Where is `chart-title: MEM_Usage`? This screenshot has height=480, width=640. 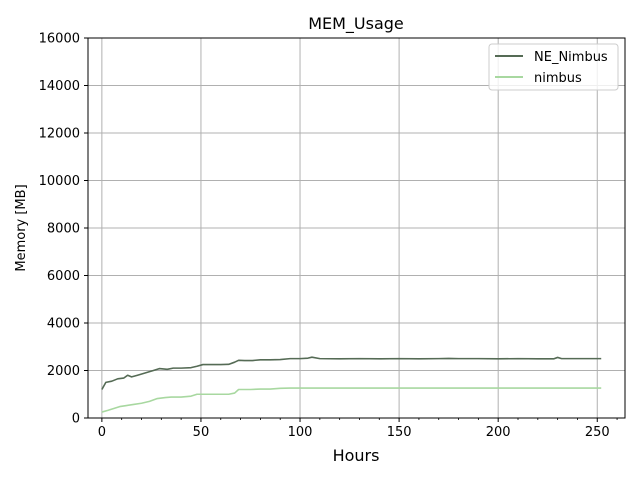 chart-title: MEM_Usage is located at coordinates (356, 24).